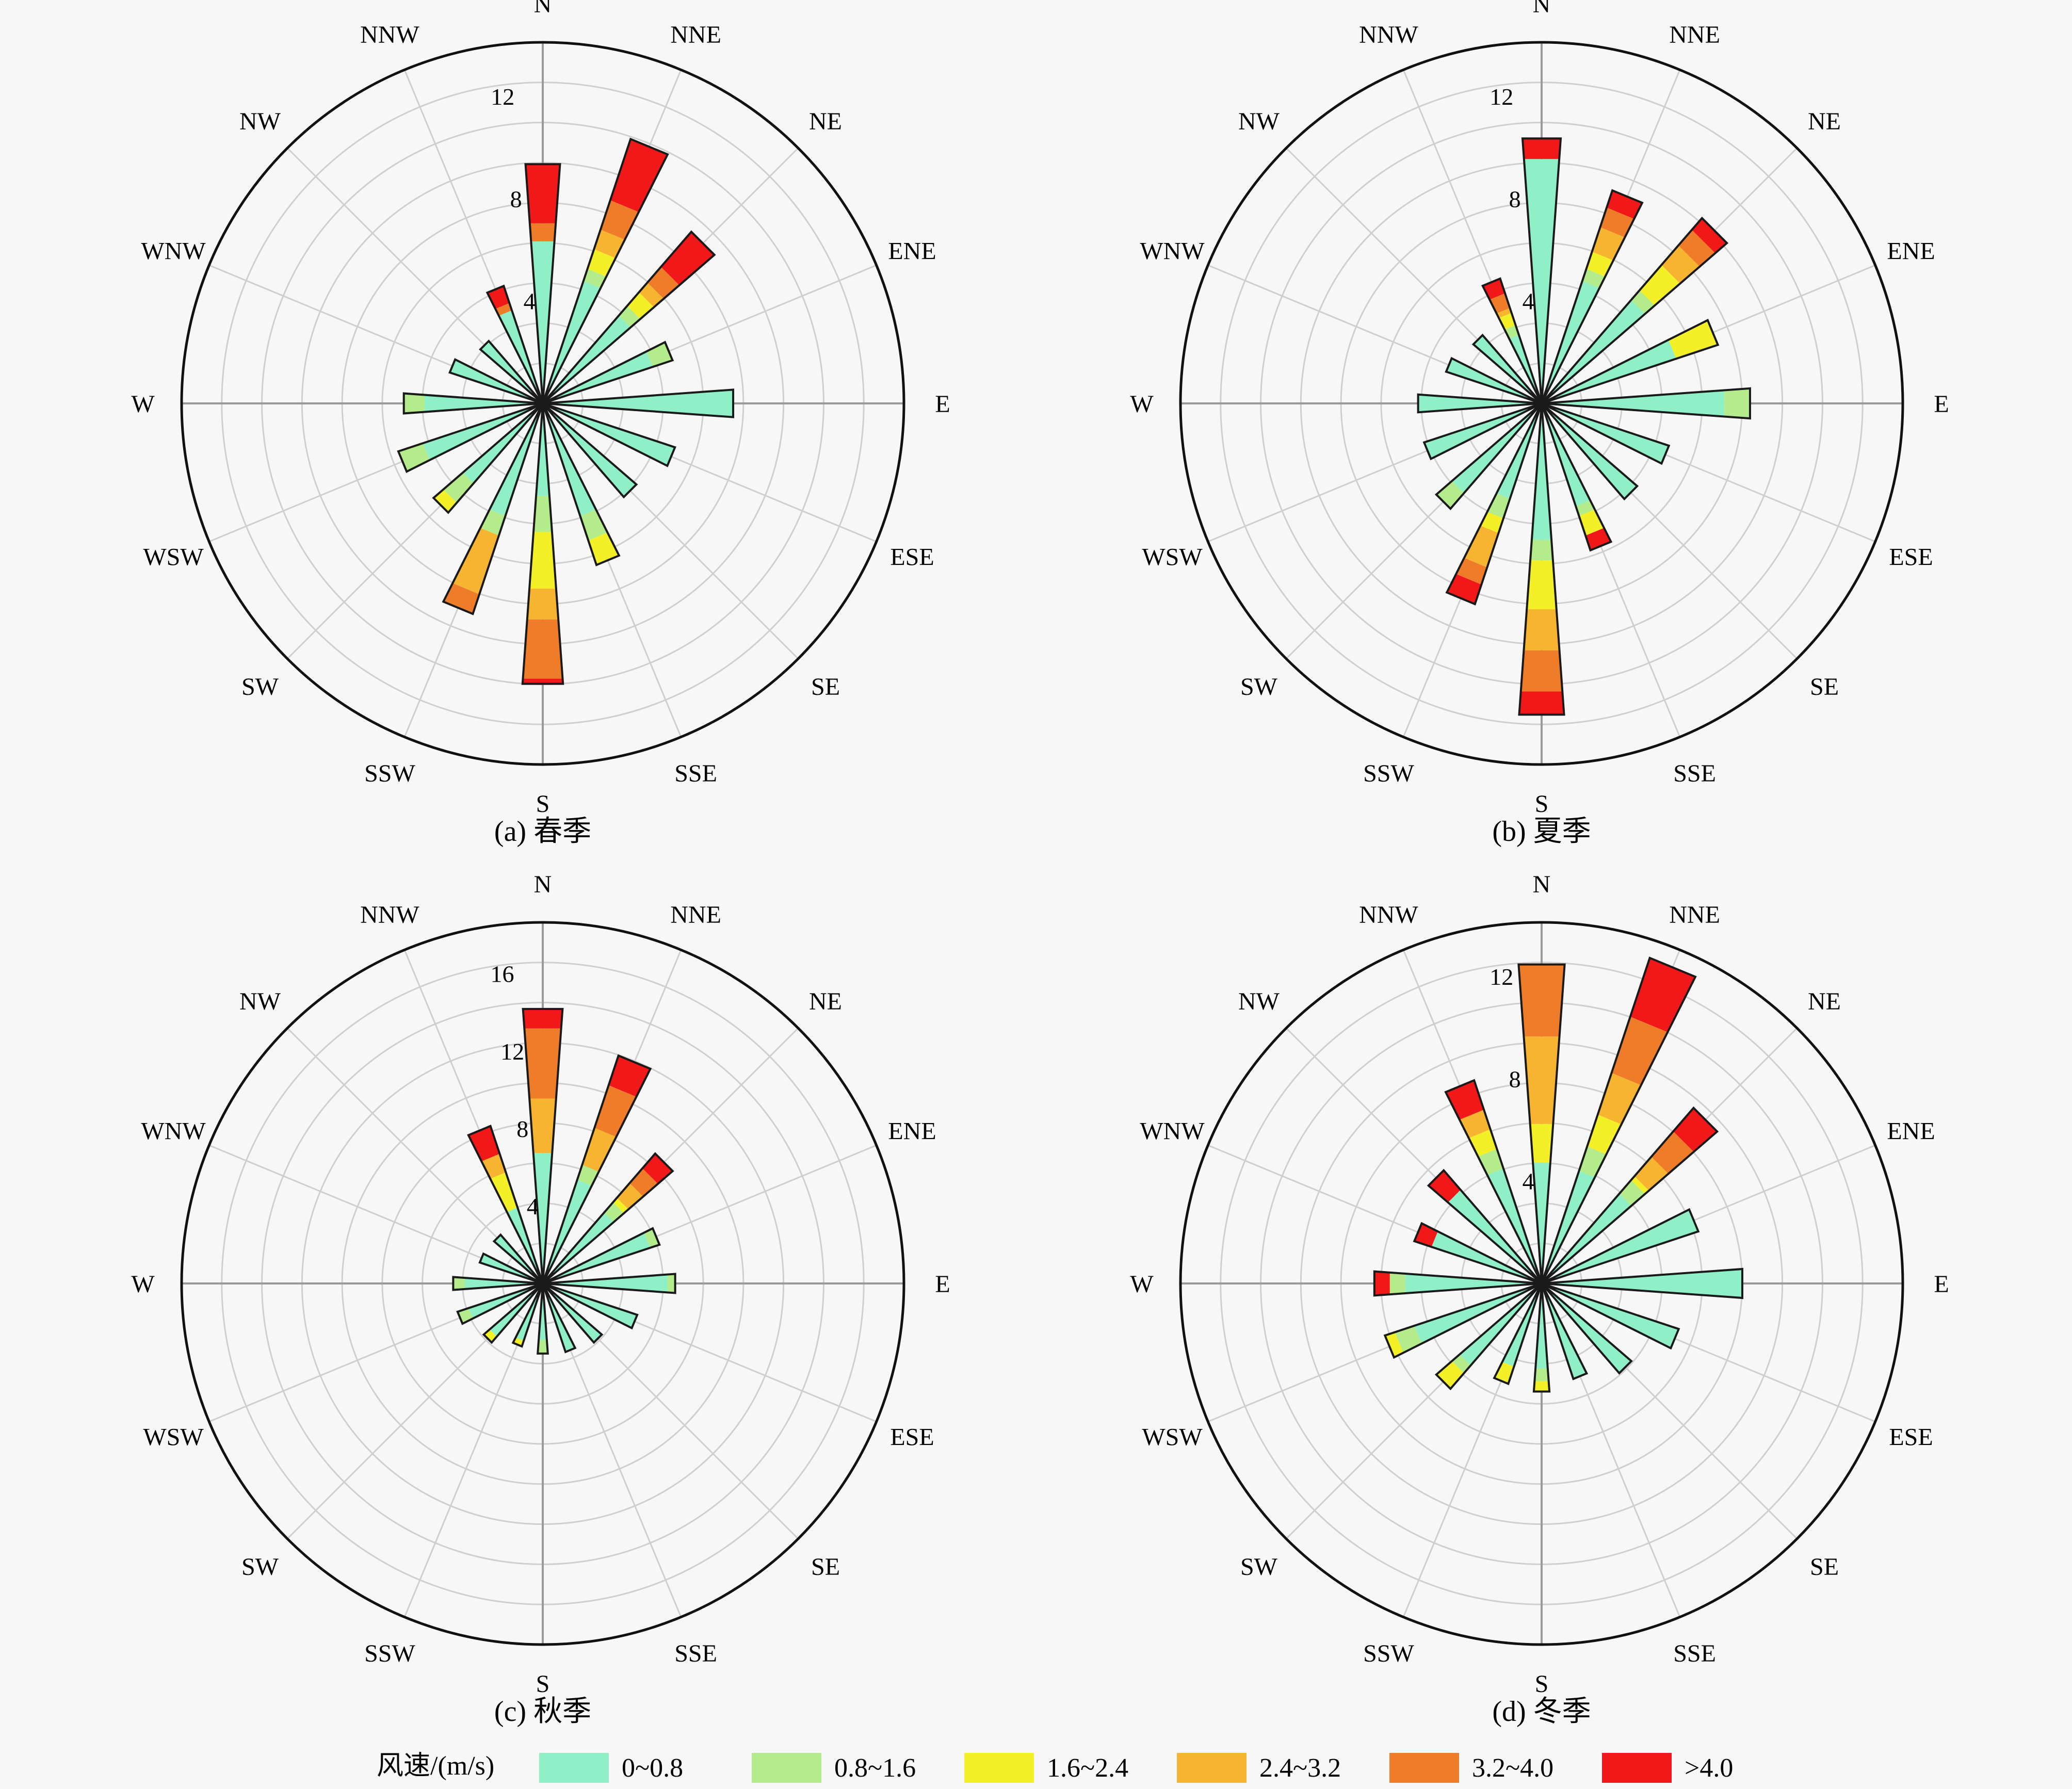  I want to click on legend-label: 1.6~2.4, so click(1087, 1768).